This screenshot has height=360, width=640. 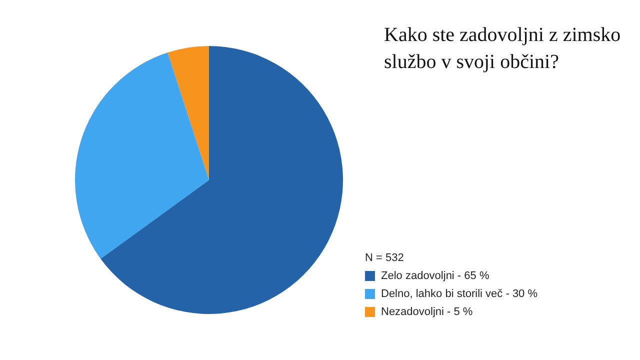 What do you see at coordinates (503, 49) in the screenshot?
I see `chart-title: Kako ste zadovoljni z zimsko službo v svoji občini?` at bounding box center [503, 49].